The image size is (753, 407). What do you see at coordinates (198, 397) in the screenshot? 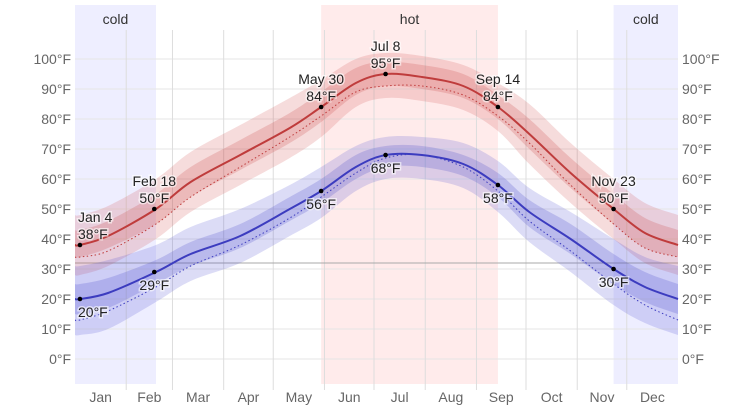
I see `x-tick-label: Mar` at bounding box center [198, 397].